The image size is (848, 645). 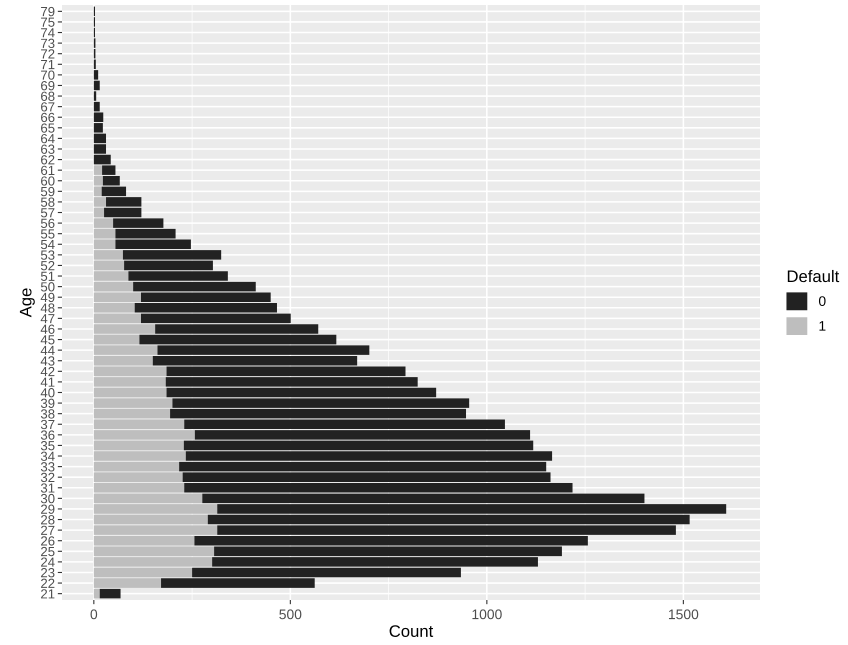 I want to click on y-tick-label: 70, so click(x=48, y=75).